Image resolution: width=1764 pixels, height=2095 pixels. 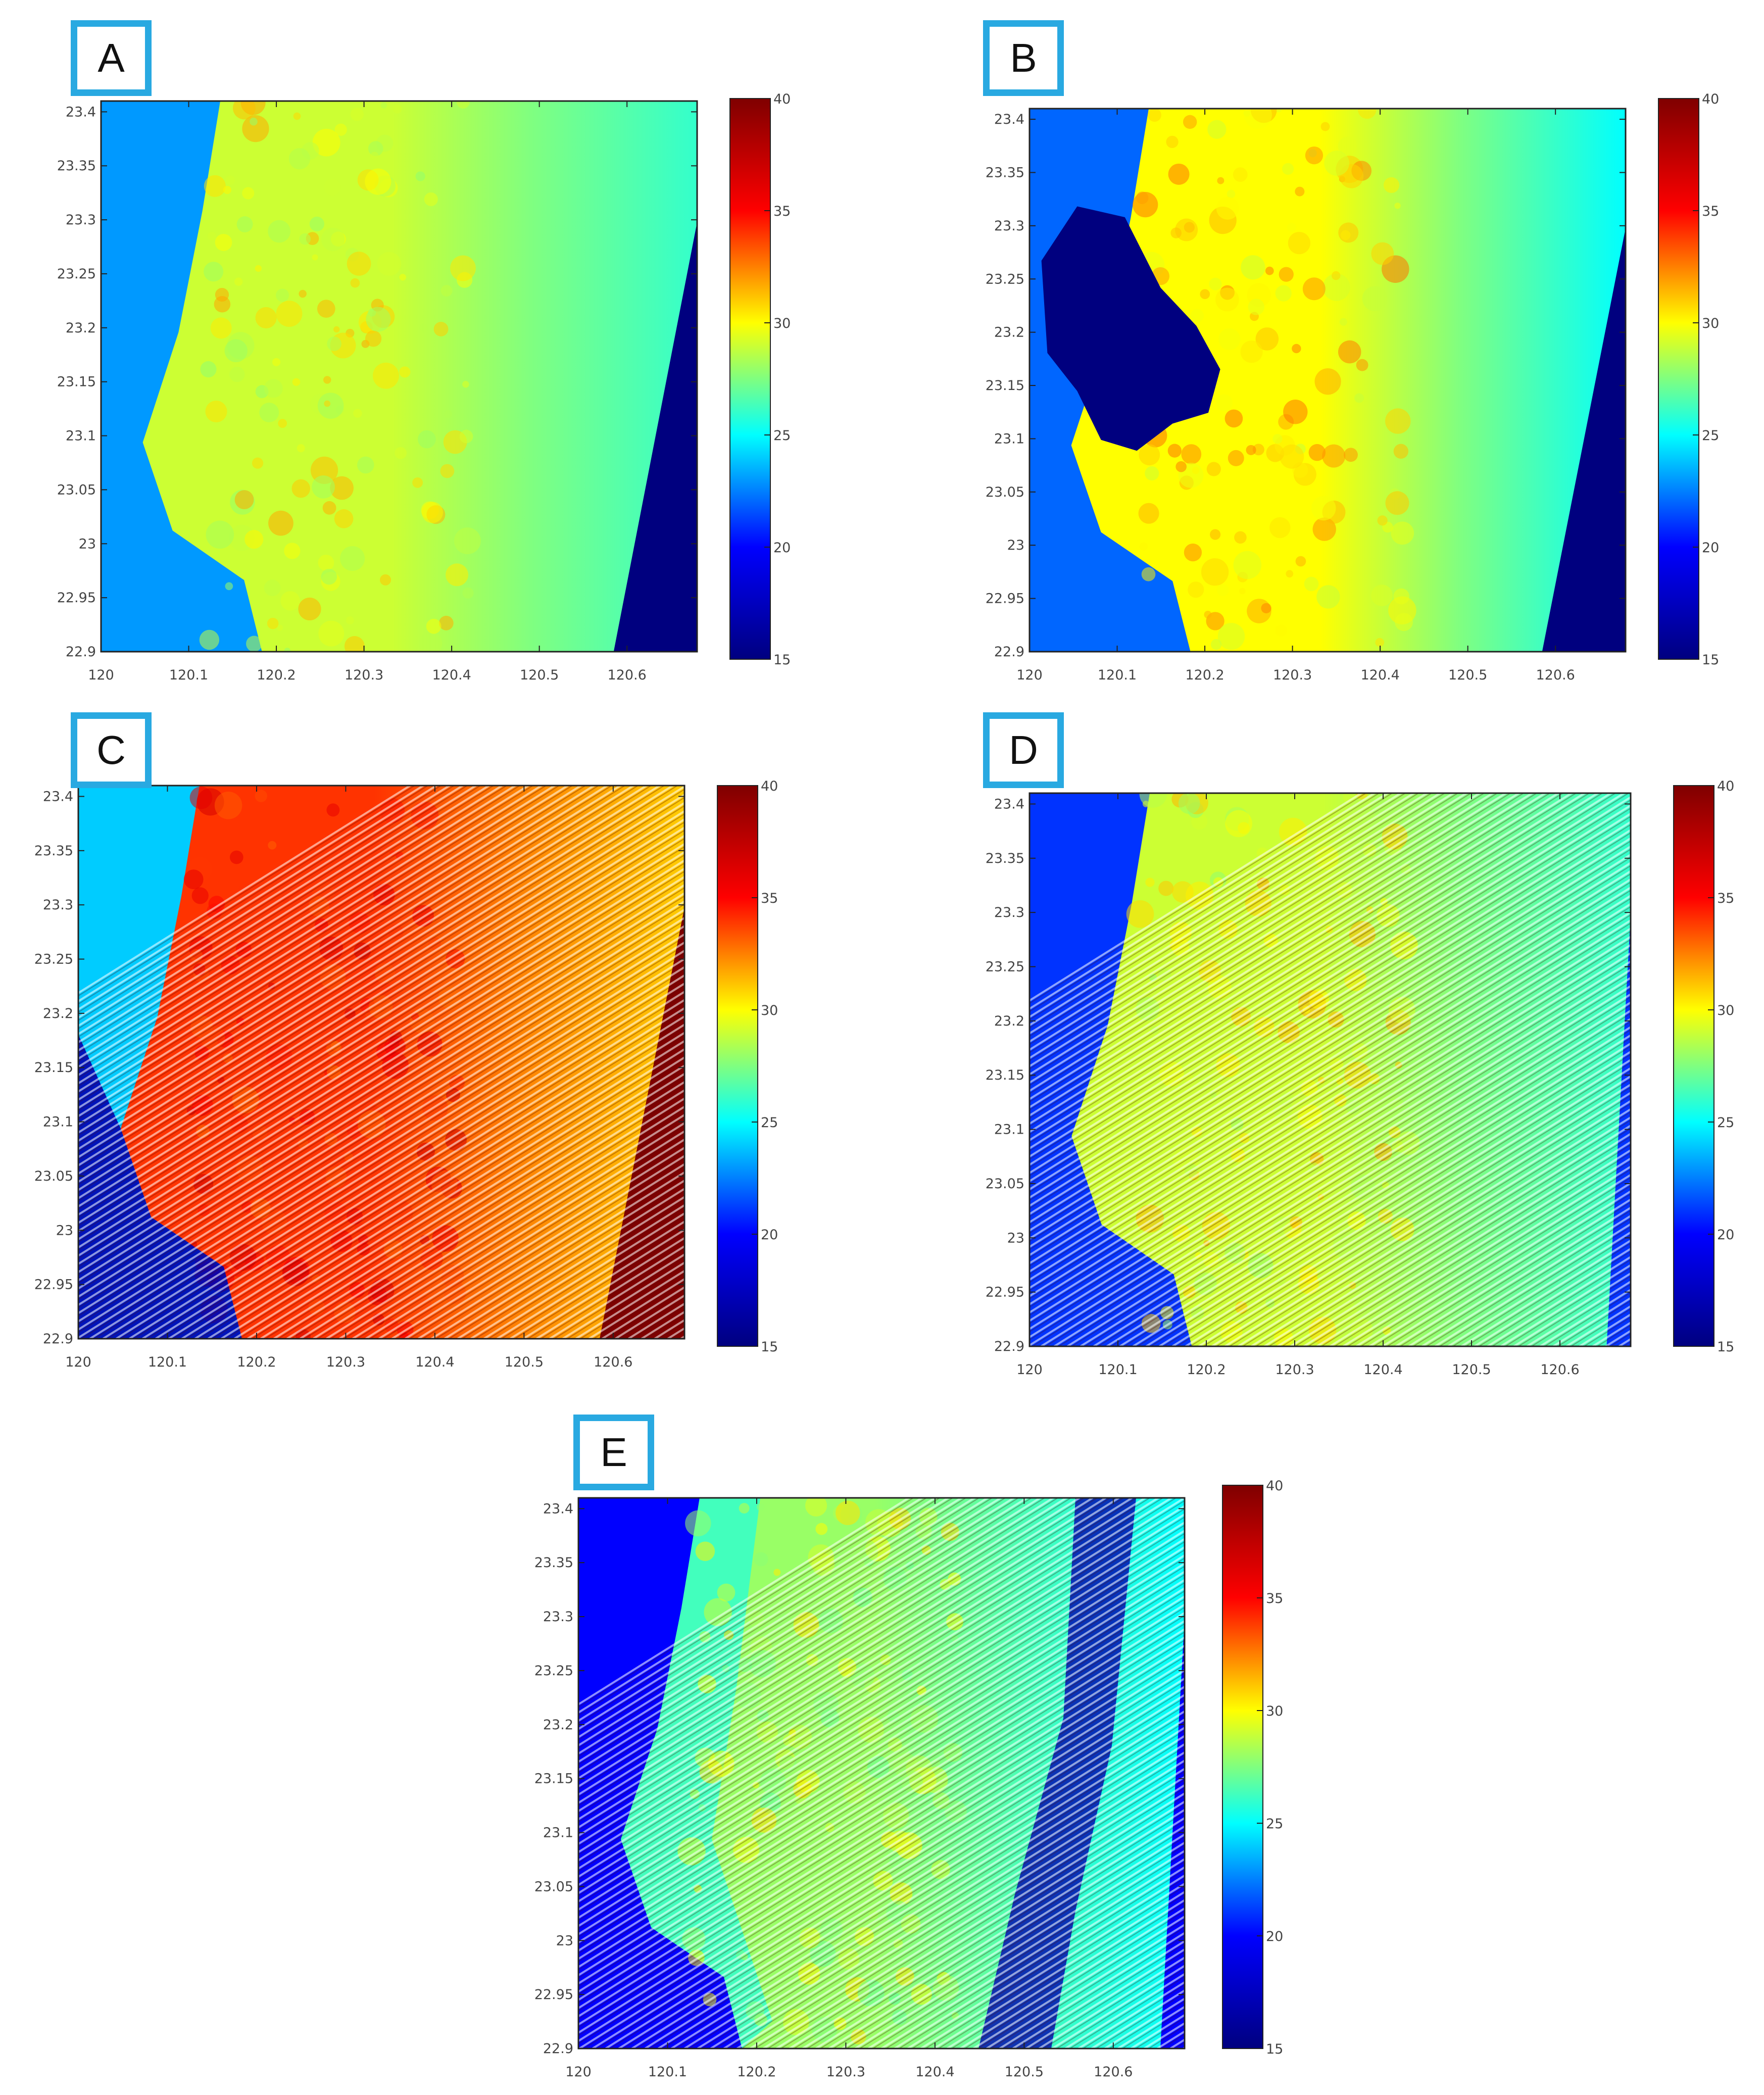 What do you see at coordinates (1117, 675) in the screenshot?
I see `x-tick-label: 120.1` at bounding box center [1117, 675].